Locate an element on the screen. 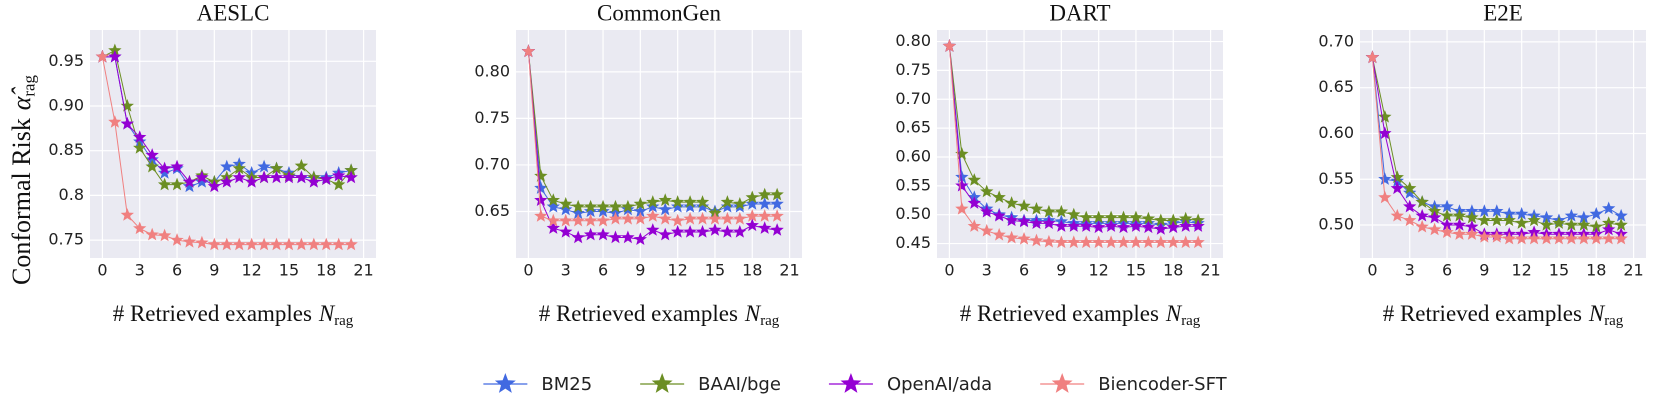 The height and width of the screenshot is (408, 1660). x-tick-label: 6 is located at coordinates (603, 270).